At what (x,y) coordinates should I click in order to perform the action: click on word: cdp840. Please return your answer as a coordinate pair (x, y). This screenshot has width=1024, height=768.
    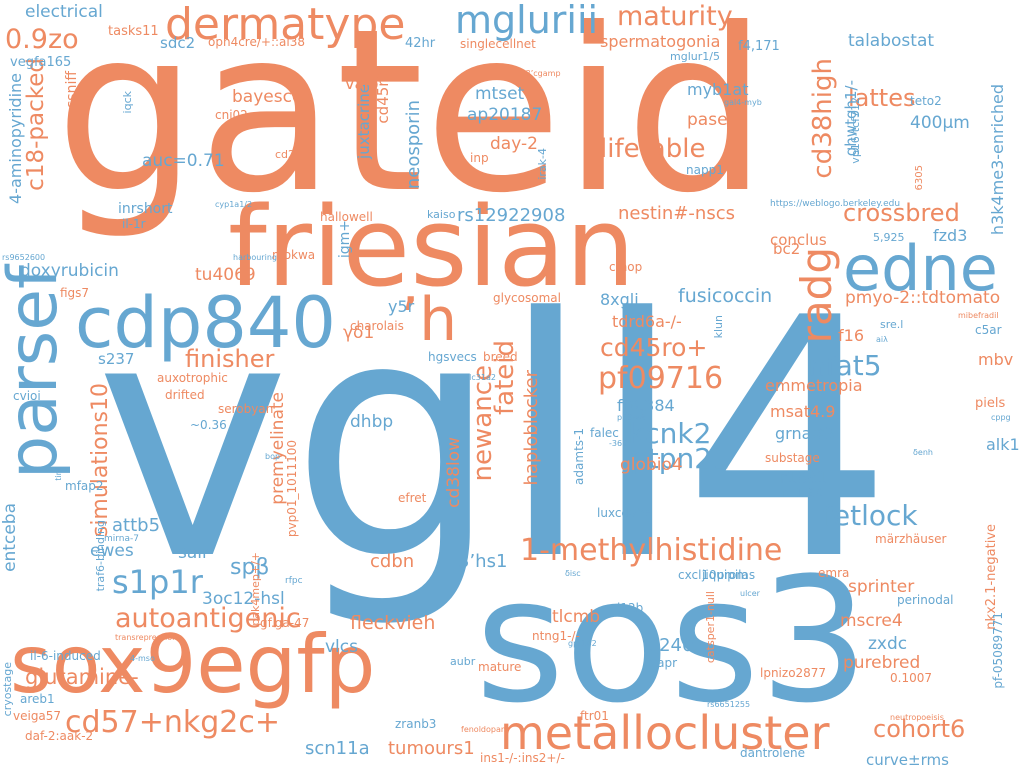
    Looking at the image, I should click on (205, 323).